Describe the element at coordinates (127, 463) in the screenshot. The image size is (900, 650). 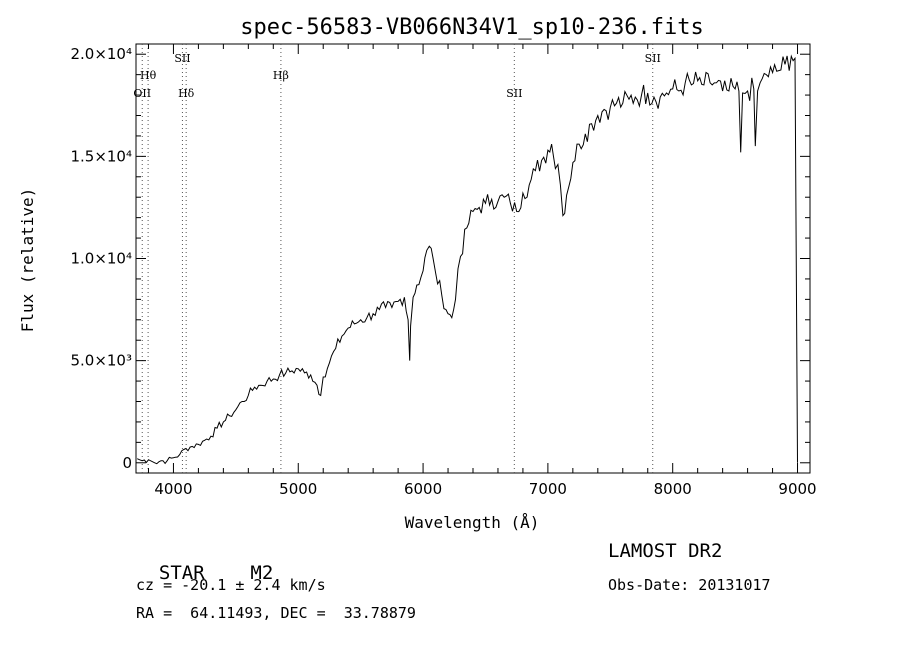
I see `y-tick-label: 0` at that location.